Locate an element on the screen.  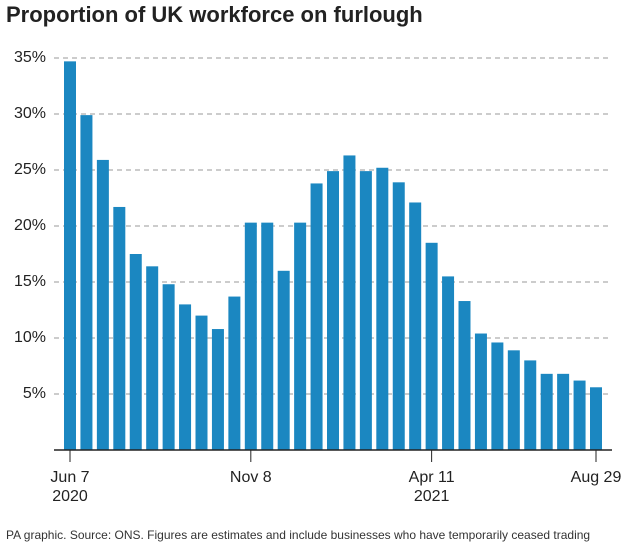
x-tick-year: 2020 is located at coordinates (70, 496).